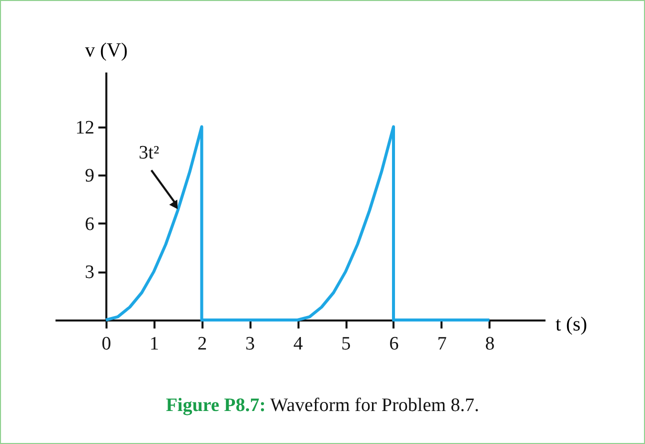 The height and width of the screenshot is (444, 645). Describe the element at coordinates (84, 127) in the screenshot. I see `y-tick-label: 12` at that location.